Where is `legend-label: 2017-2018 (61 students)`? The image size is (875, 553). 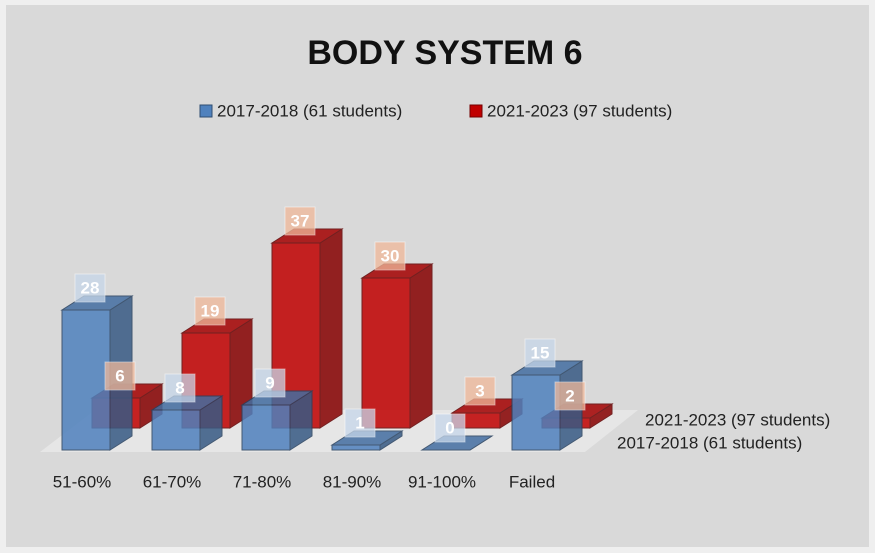 legend-label: 2017-2018 (61 students) is located at coordinates (309, 110).